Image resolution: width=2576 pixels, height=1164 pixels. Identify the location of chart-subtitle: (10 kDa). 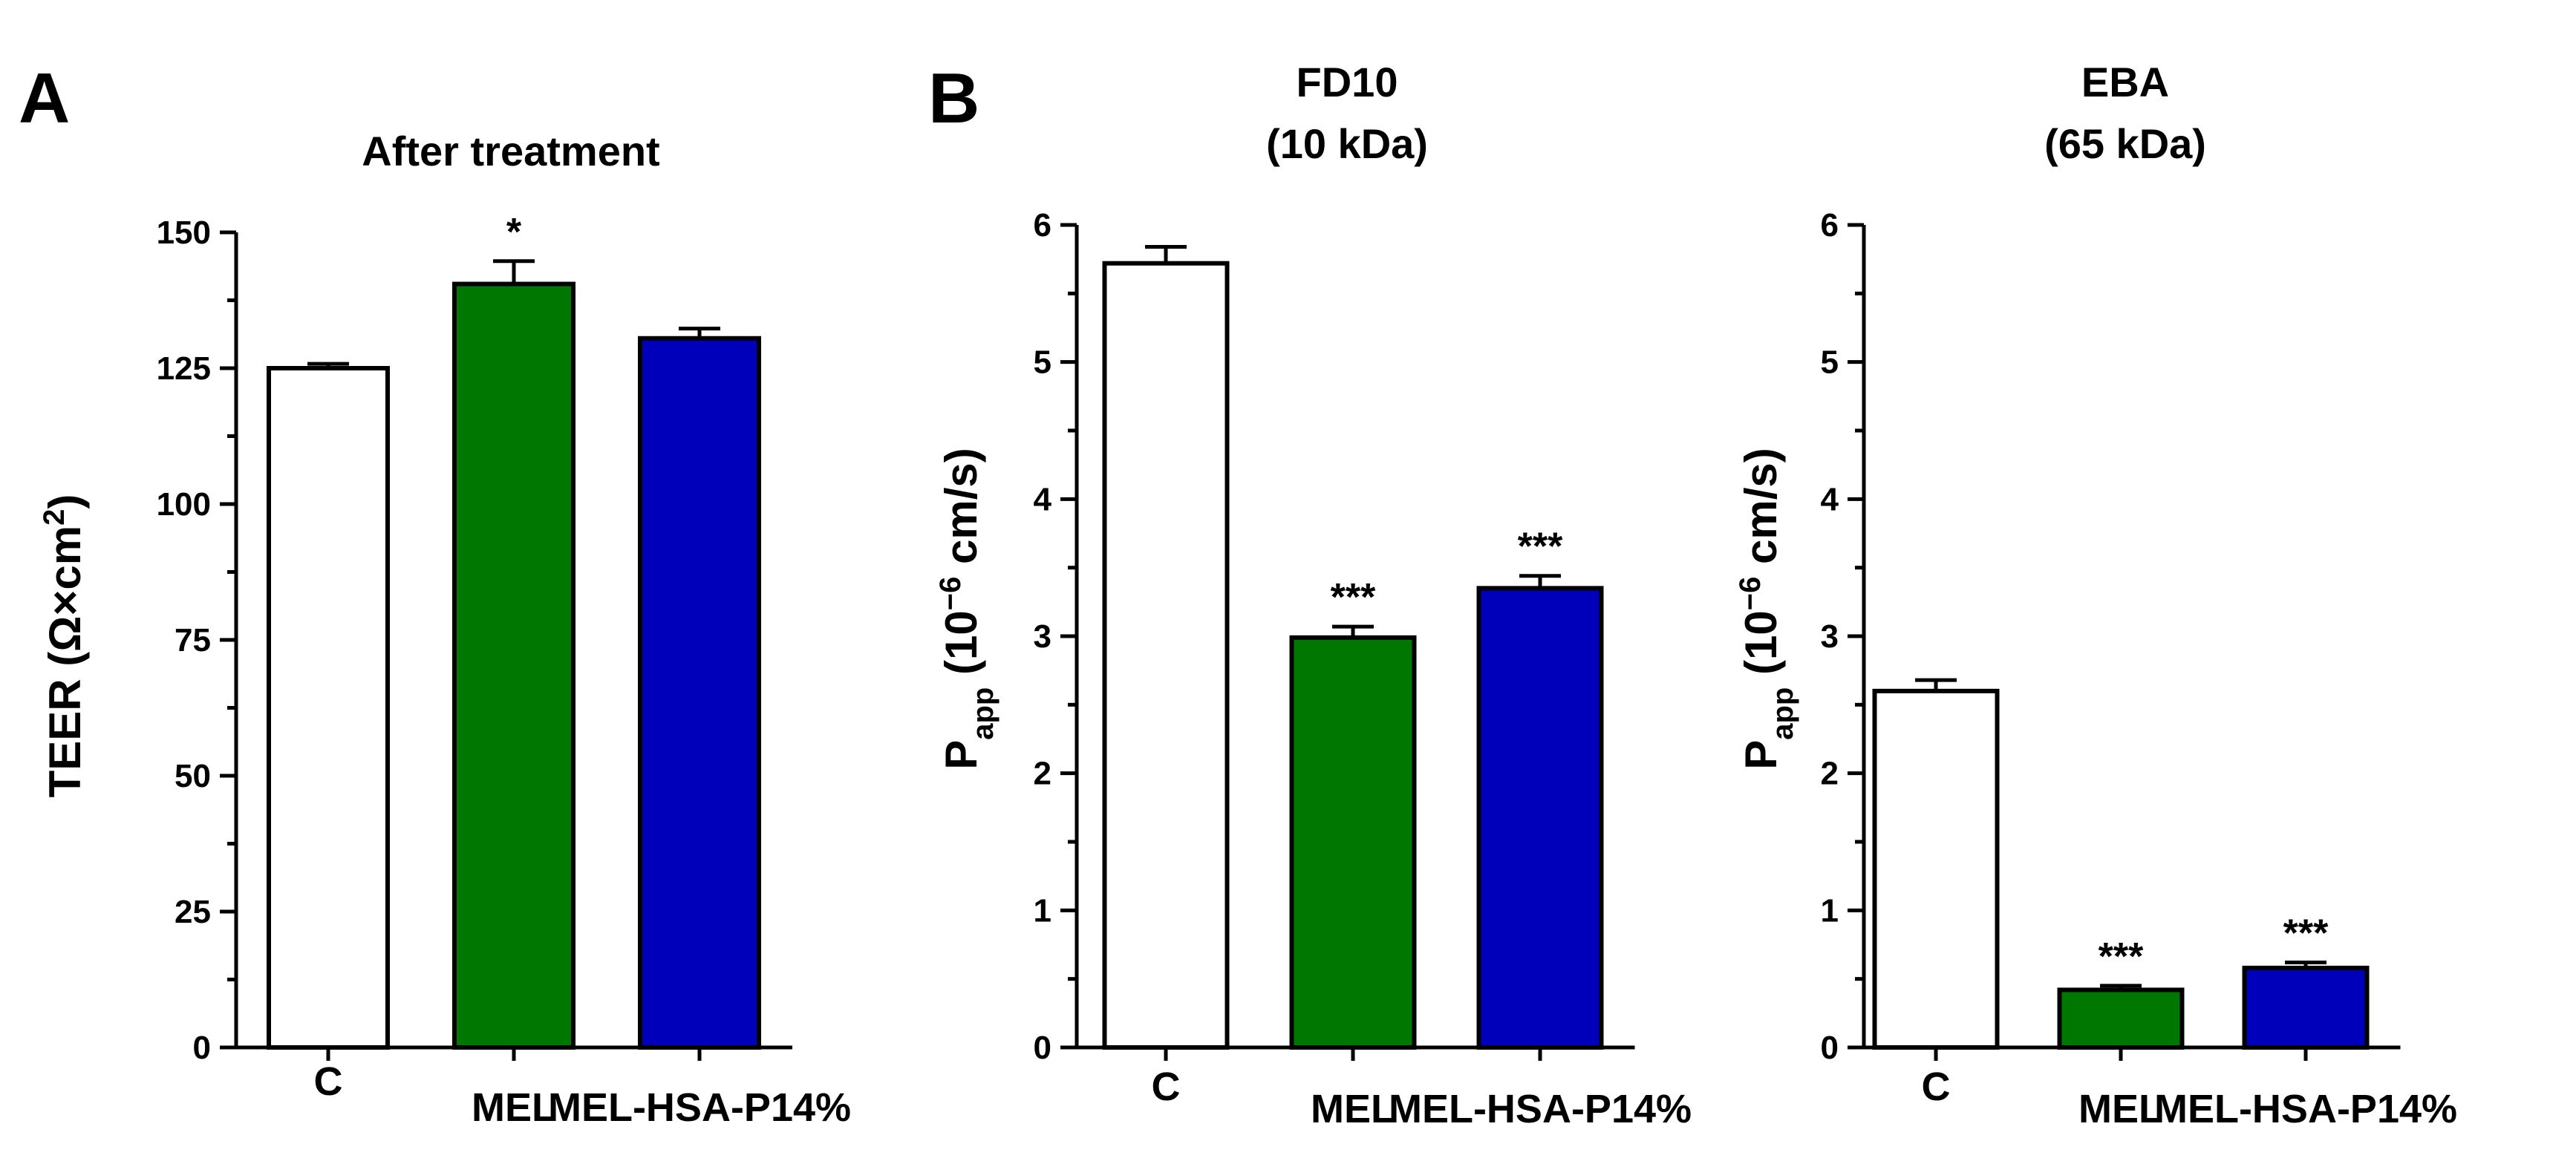
(1347, 143).